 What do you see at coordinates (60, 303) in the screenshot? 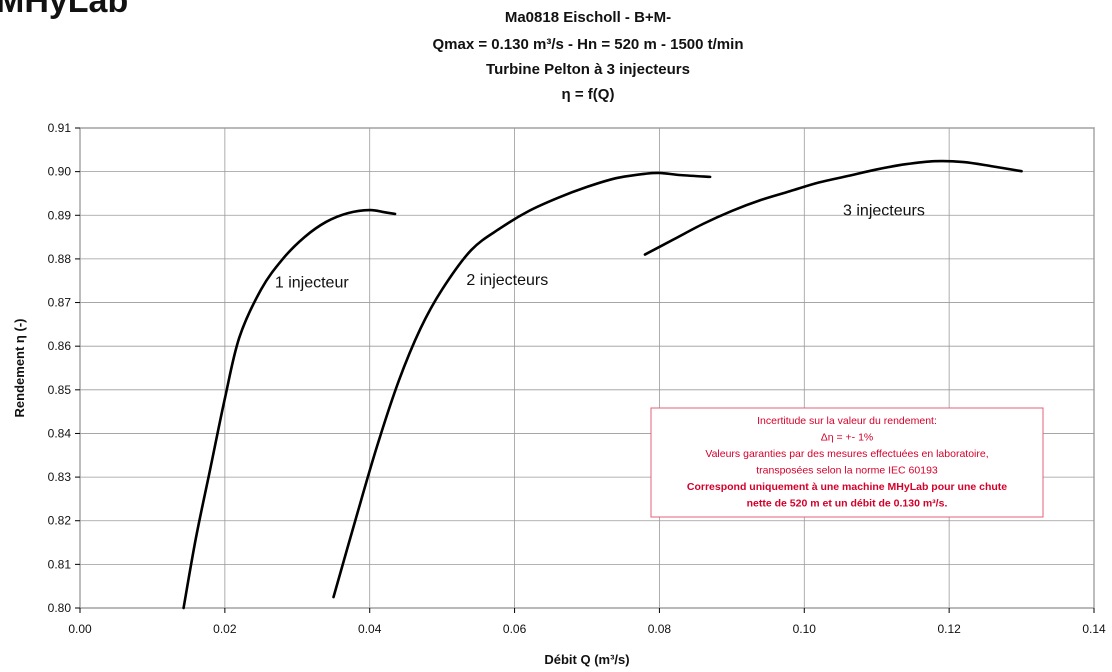
I see `y-tick-label: 0.87` at bounding box center [60, 303].